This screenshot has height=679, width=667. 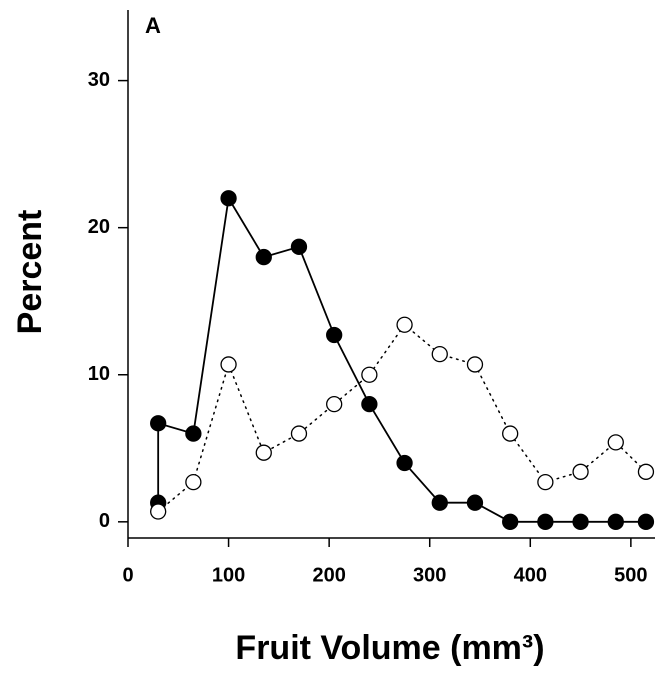 What do you see at coordinates (99, 227) in the screenshot?
I see `y-tick-label: 20` at bounding box center [99, 227].